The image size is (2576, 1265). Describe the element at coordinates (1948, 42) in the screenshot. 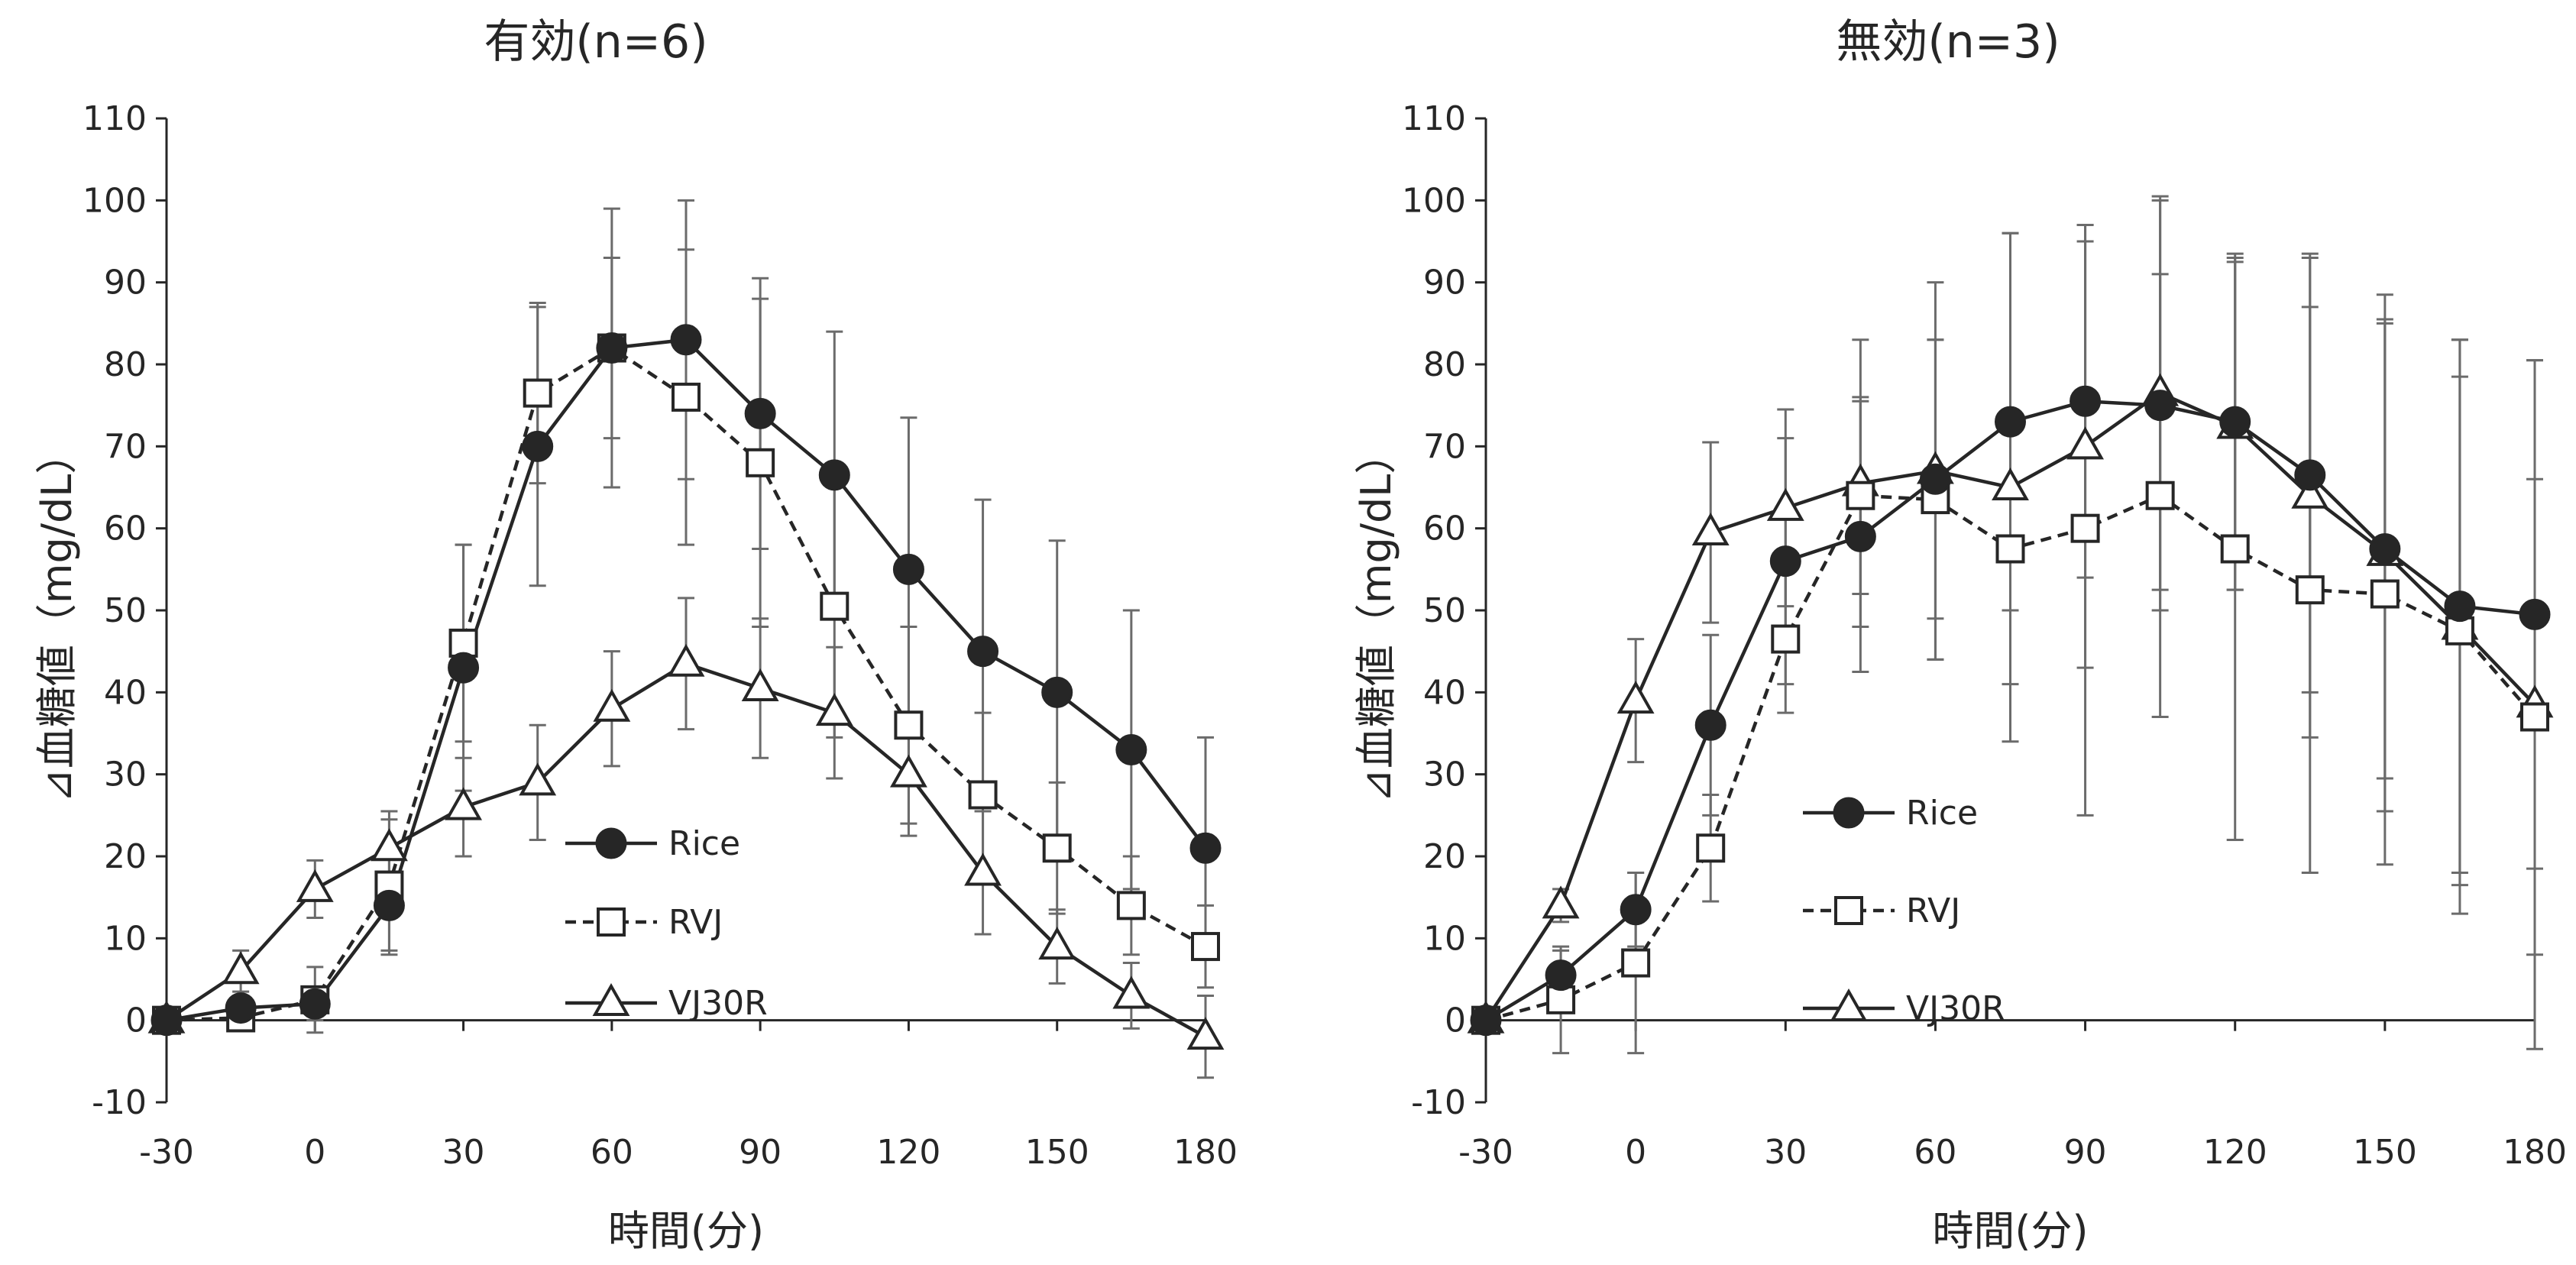

I see `chart-title: 無効(n=3)` at that location.